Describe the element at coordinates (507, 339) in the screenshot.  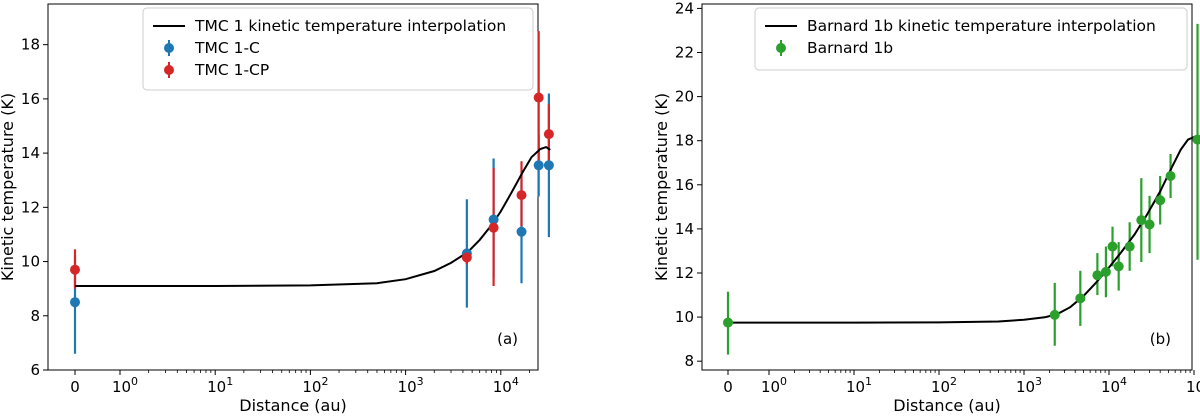
I see `panel-label: (a)` at that location.